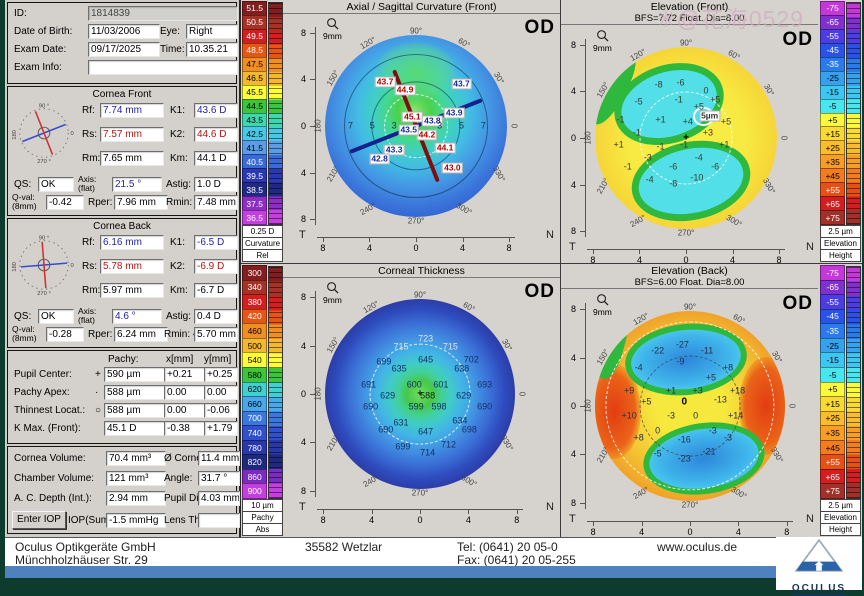 Image resolution: width=864 pixels, height=596 pixels. Describe the element at coordinates (123, 359) in the screenshot. I see `pachy-header: Pachy:` at that location.